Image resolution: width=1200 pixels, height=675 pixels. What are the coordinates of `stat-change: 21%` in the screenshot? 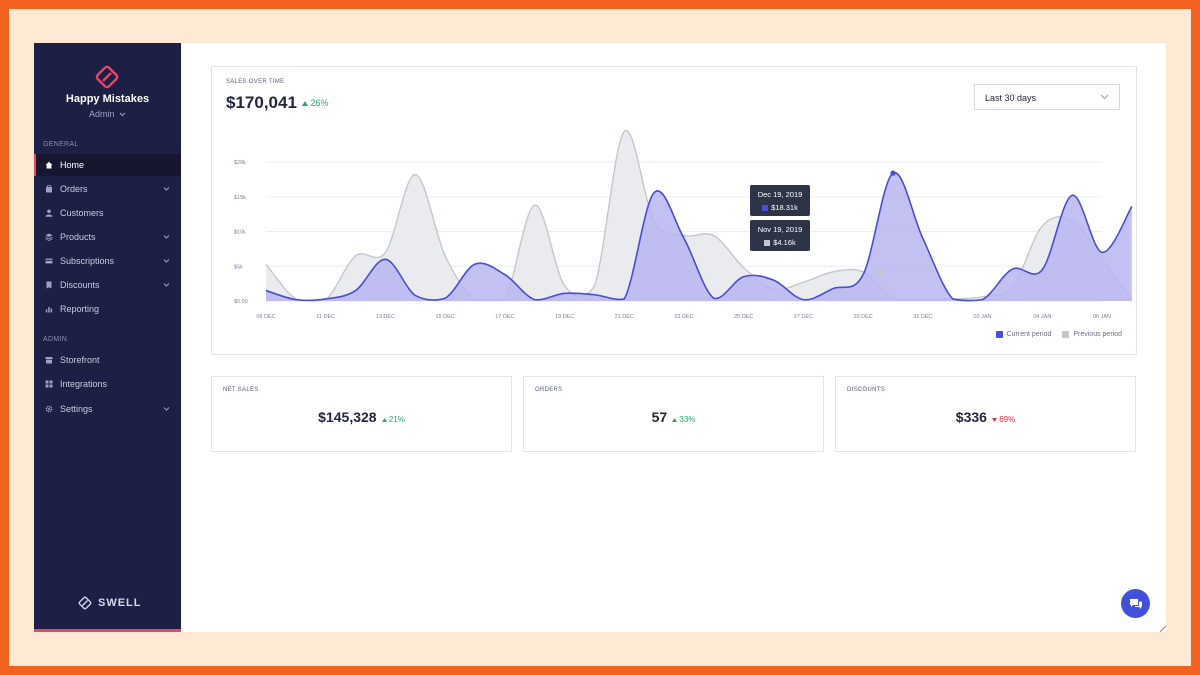 It's located at (393, 419).